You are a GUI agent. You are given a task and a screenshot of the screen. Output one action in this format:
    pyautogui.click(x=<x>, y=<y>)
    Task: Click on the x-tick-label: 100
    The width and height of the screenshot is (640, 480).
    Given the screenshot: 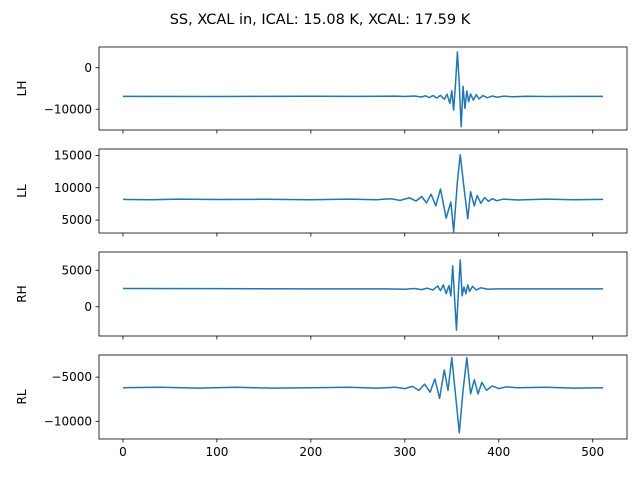 What is the action you would take?
    pyautogui.click(x=216, y=452)
    